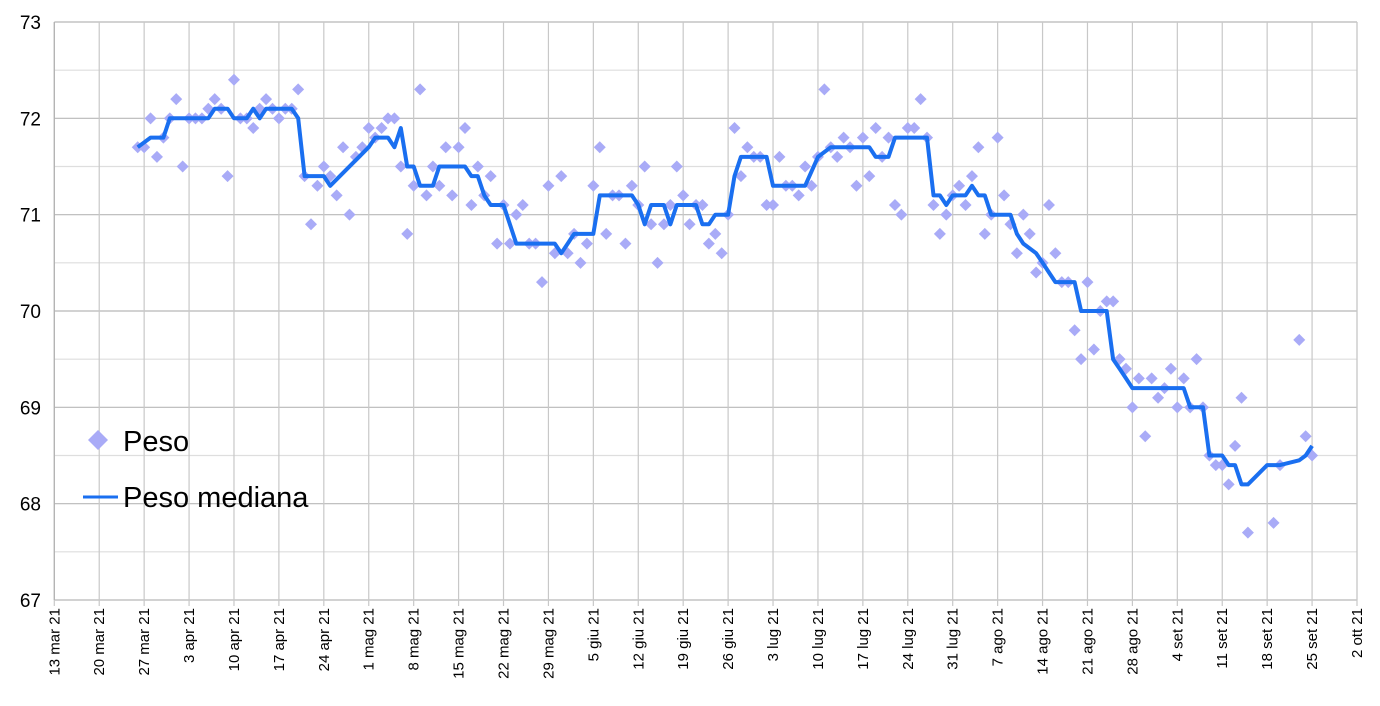  I want to click on y-tick-label: 68, so click(30, 505).